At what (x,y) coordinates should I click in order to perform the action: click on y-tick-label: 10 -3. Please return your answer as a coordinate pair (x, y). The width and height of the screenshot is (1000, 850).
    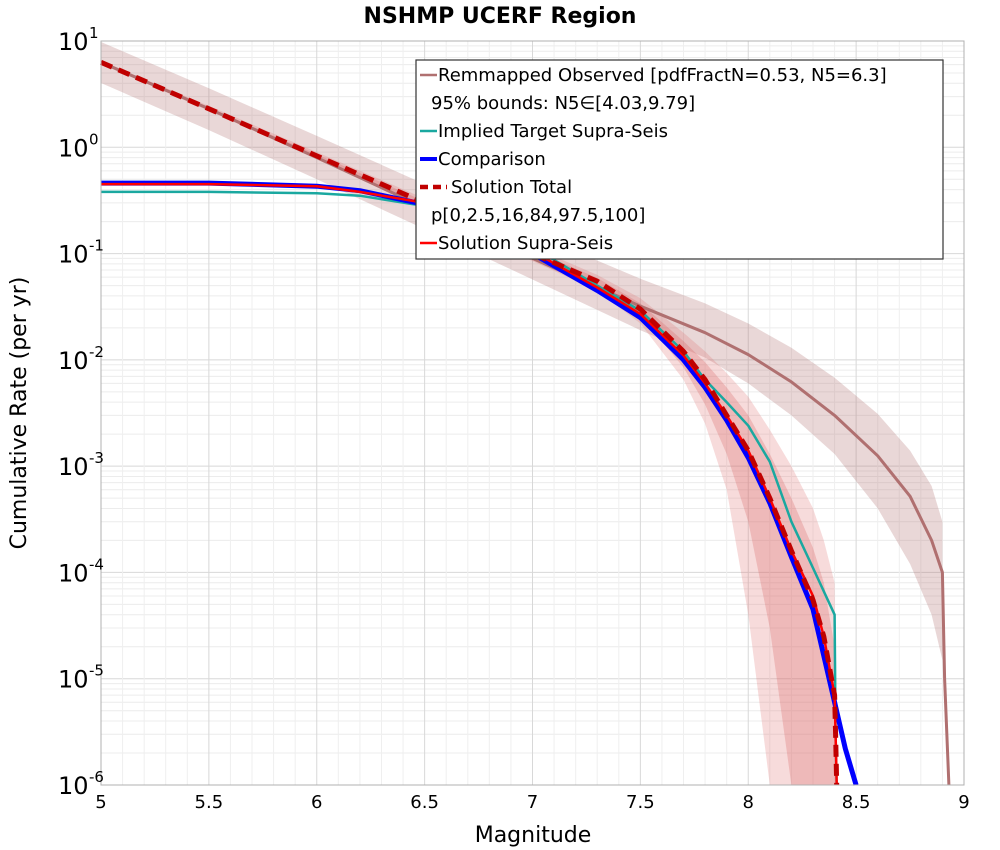
    Looking at the image, I should click on (81, 465).